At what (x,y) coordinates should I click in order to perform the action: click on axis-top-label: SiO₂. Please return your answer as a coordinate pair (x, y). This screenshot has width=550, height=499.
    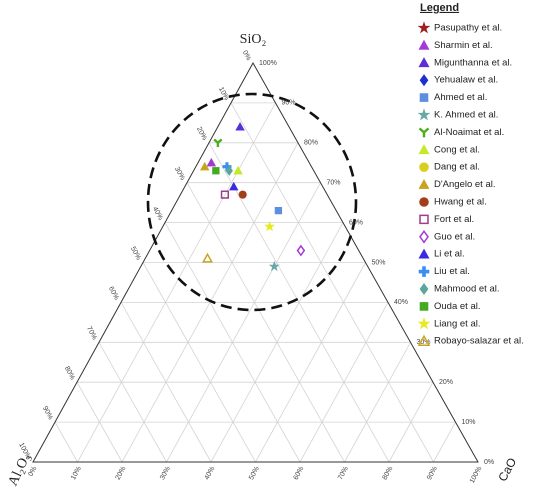
    Looking at the image, I should click on (253, 39).